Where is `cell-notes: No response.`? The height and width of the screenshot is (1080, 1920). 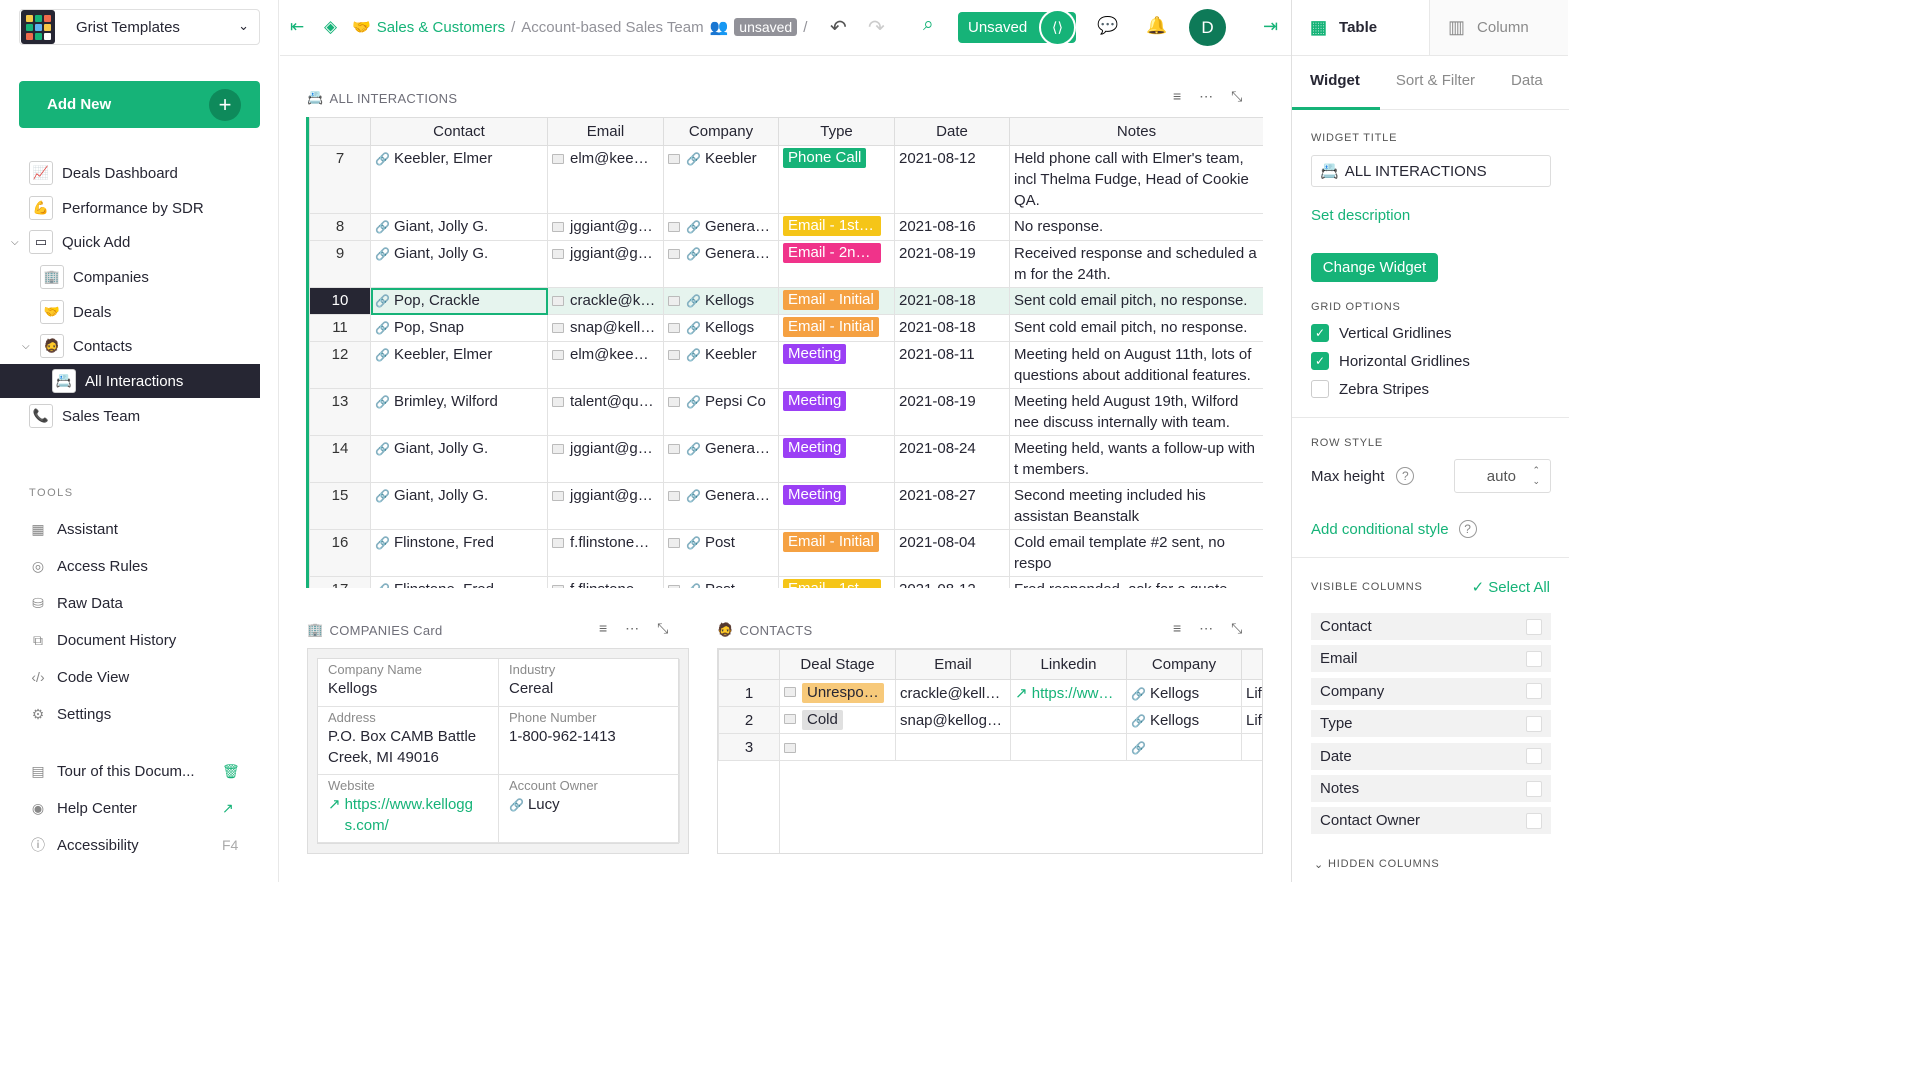 cell-notes: No response. is located at coordinates (1136, 227).